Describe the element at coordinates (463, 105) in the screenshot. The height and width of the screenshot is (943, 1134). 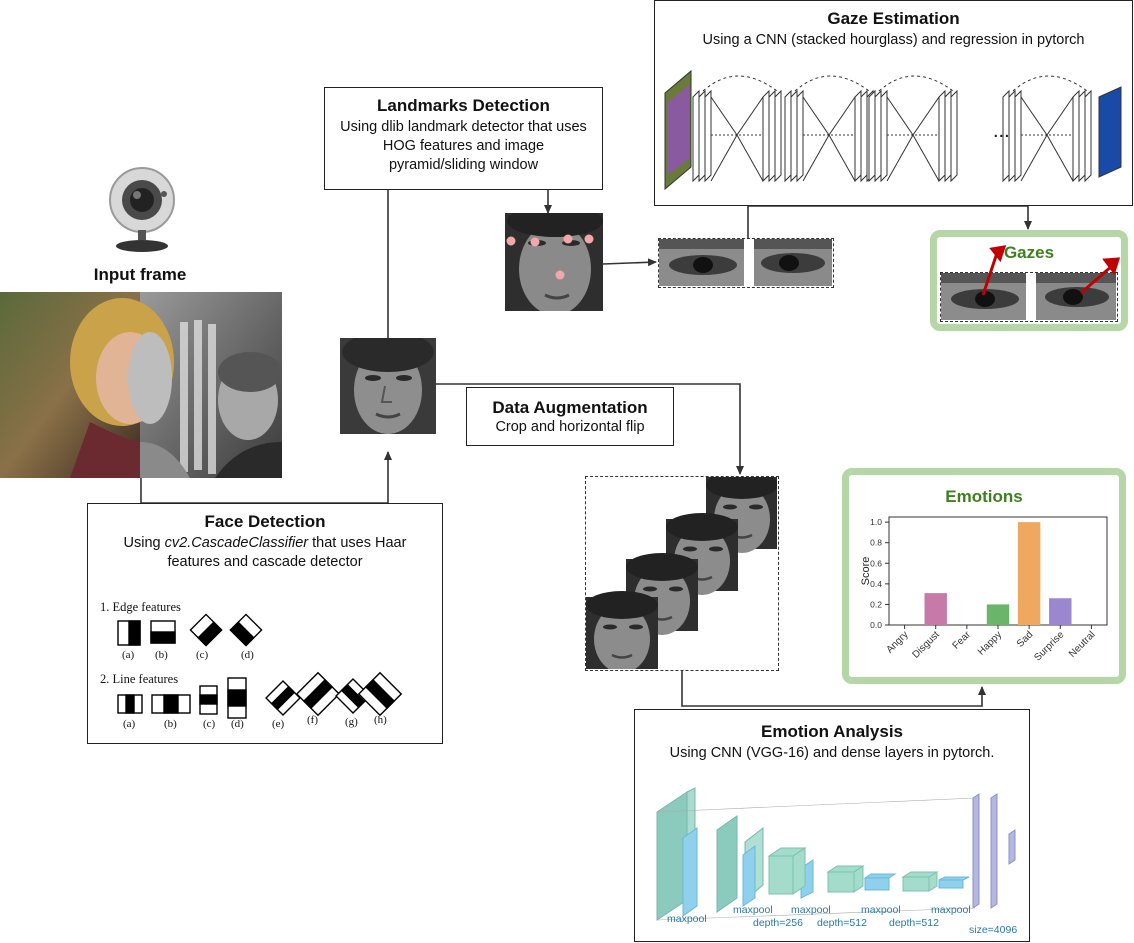
I see `landmarks-detection-title: Landmarks Detection` at that location.